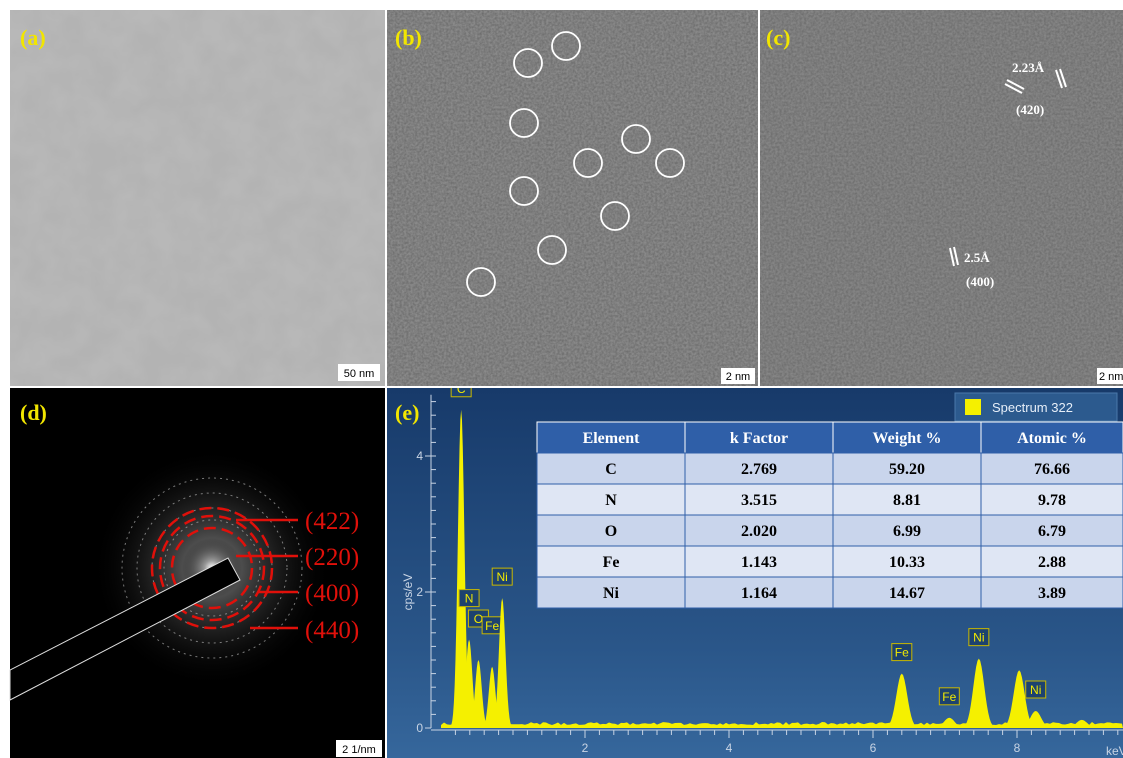  I want to click on table-value: 2.88, so click(1052, 562).